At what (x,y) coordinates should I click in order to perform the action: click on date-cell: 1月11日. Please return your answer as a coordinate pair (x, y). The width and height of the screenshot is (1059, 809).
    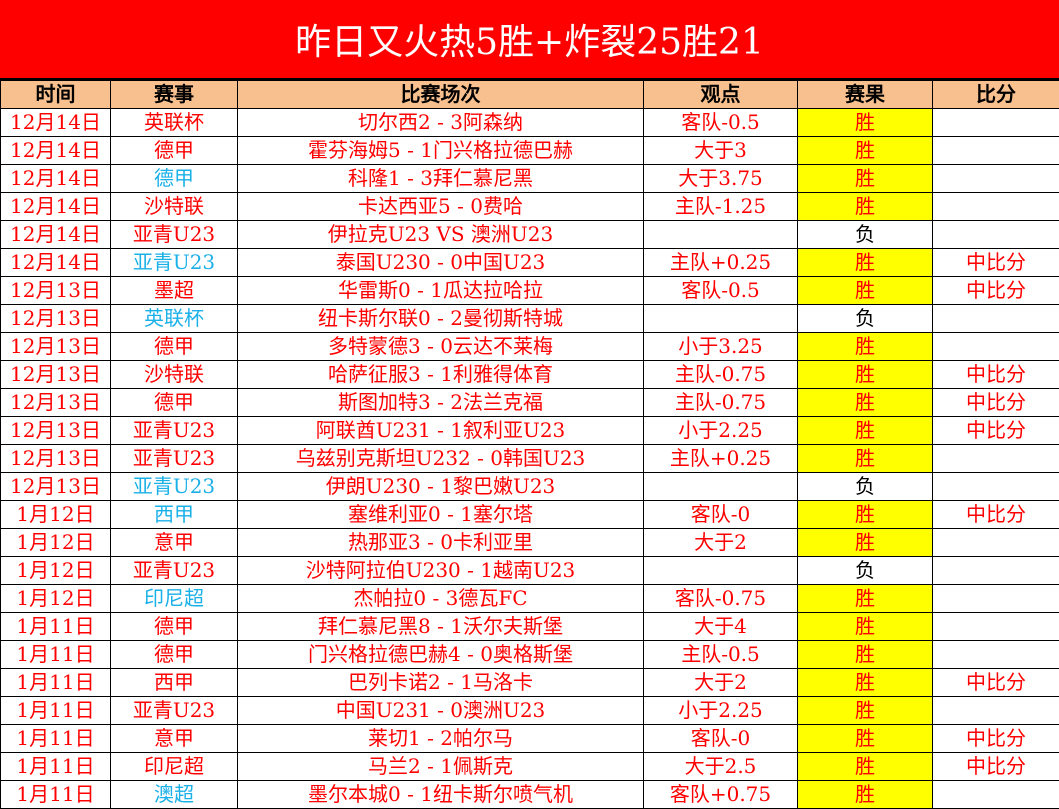
    Looking at the image, I should click on (55, 626).